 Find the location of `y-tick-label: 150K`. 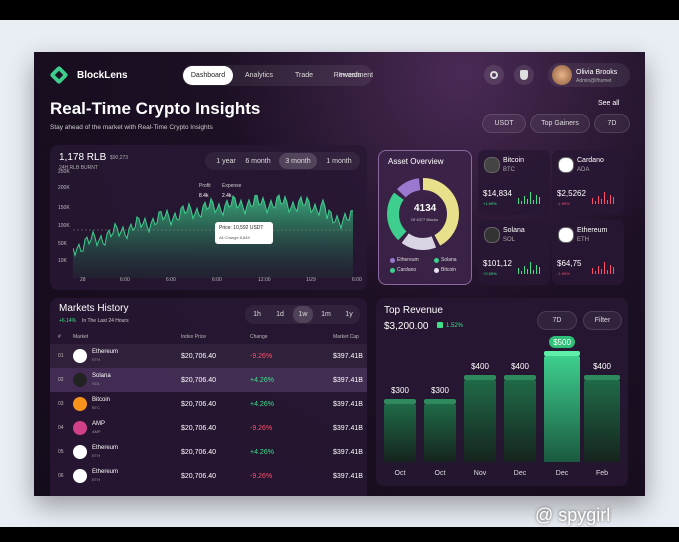

y-tick-label: 150K is located at coordinates (64, 208).